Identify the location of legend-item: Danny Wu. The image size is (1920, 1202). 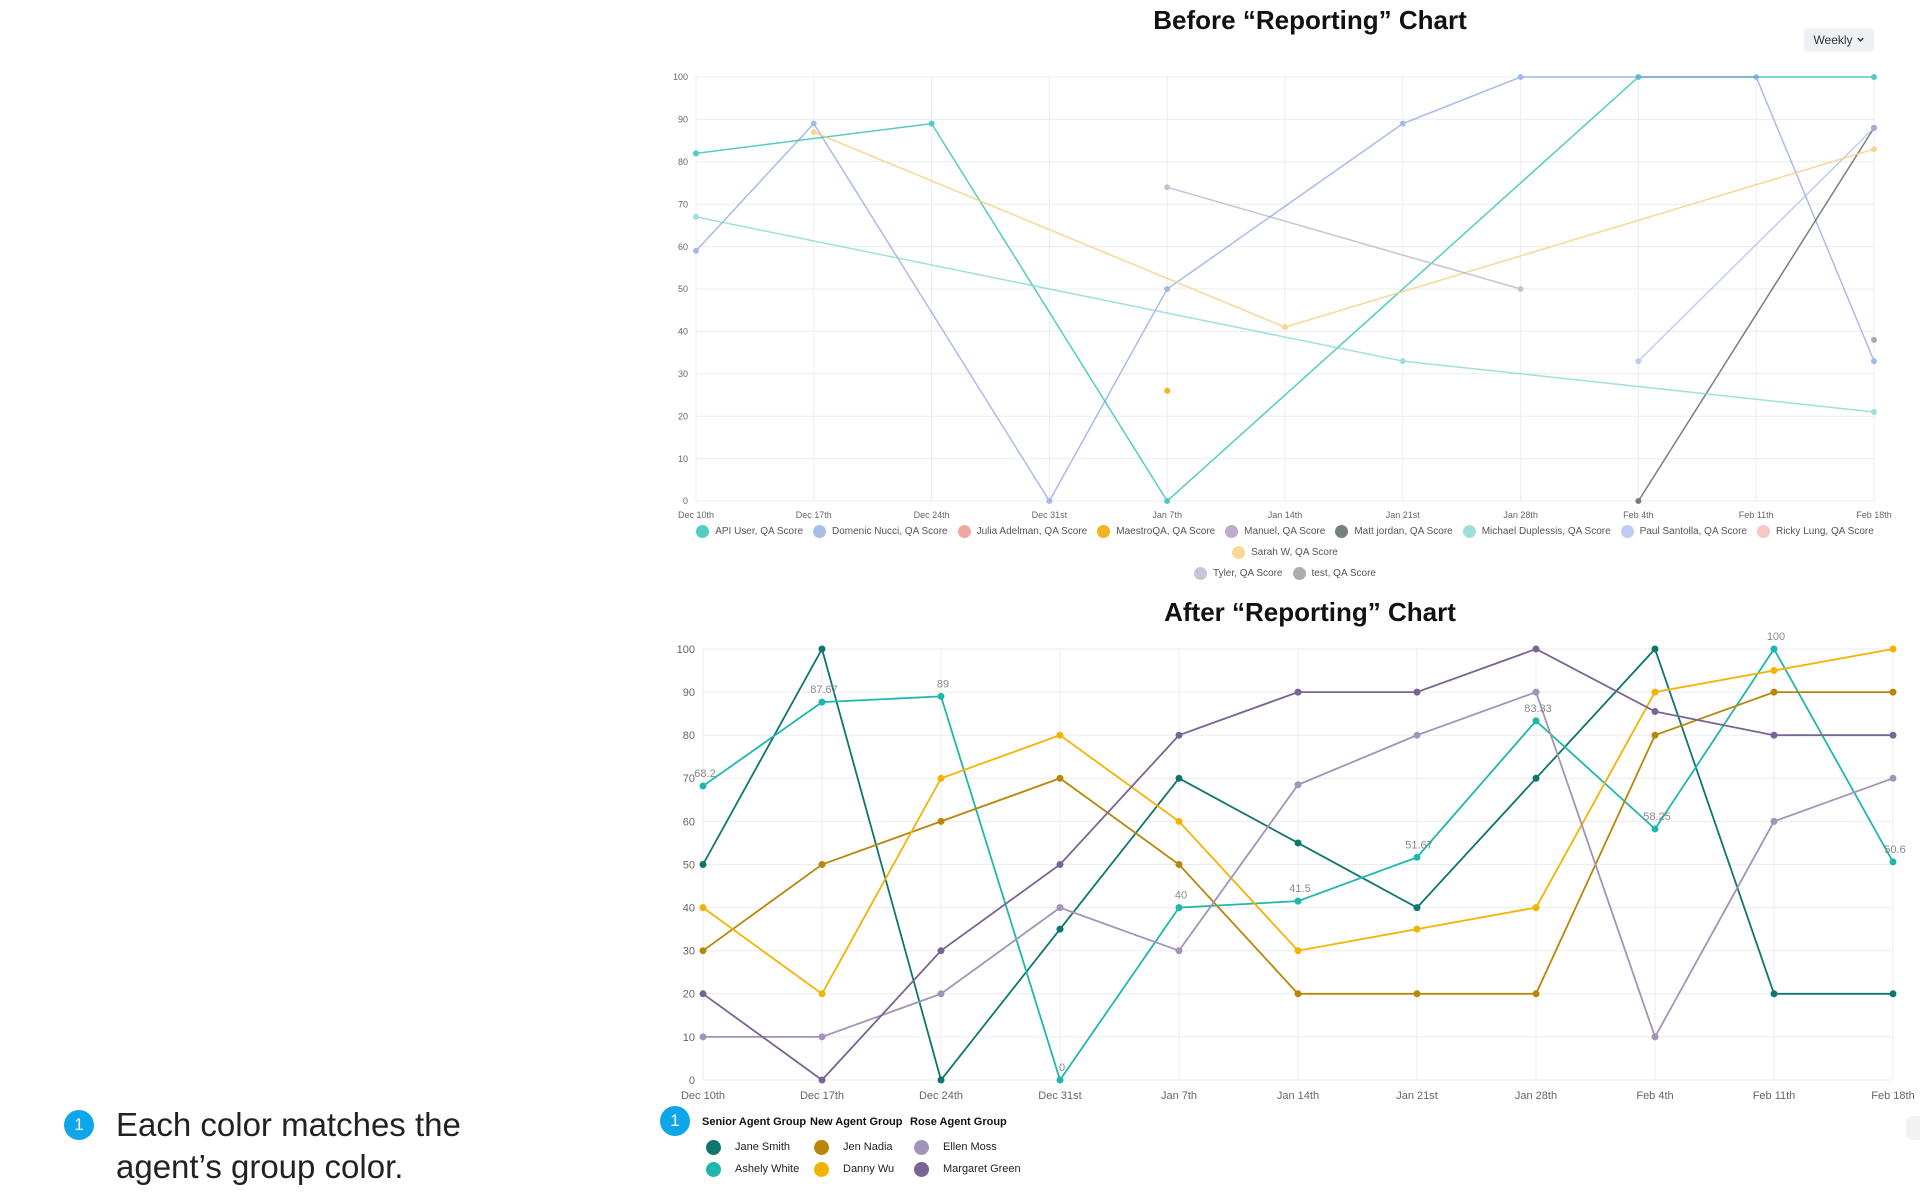
(856, 1169).